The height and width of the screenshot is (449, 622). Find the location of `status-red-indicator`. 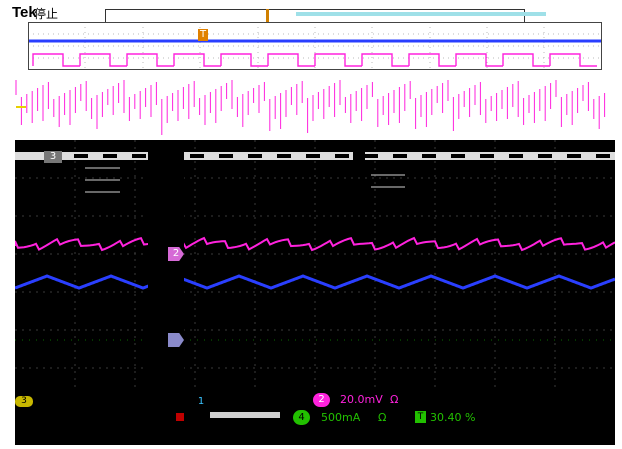

status-red-indicator is located at coordinates (180, 417).